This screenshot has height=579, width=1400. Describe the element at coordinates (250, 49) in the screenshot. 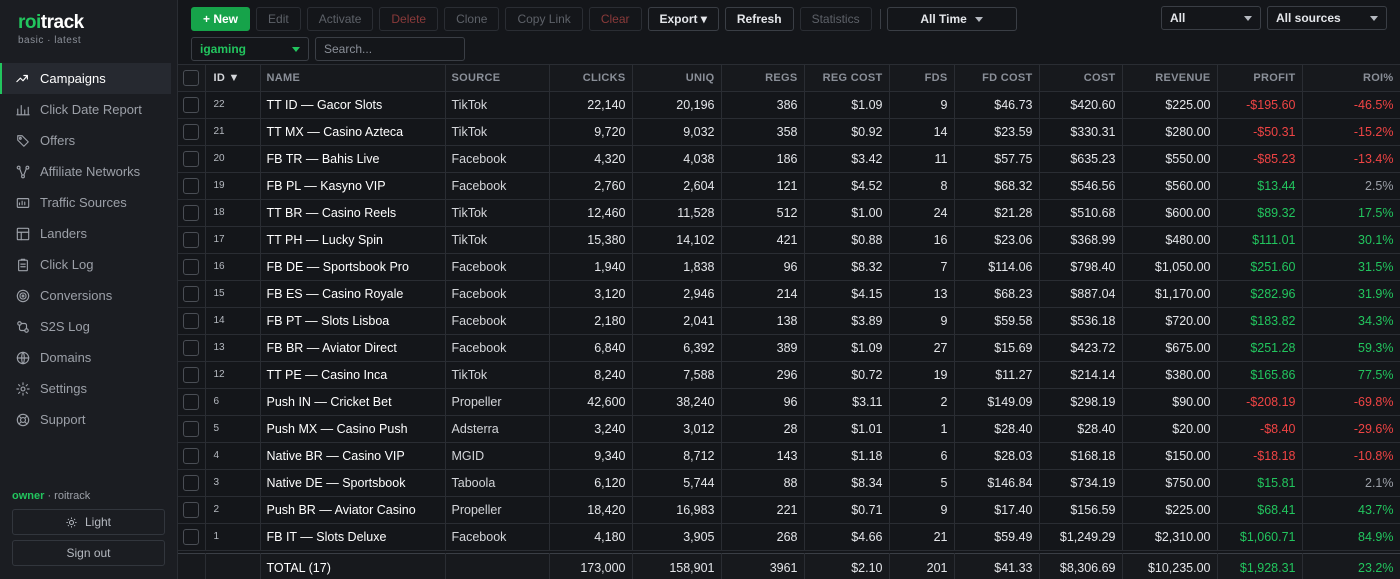

I see `vertical-select: igaming` at that location.